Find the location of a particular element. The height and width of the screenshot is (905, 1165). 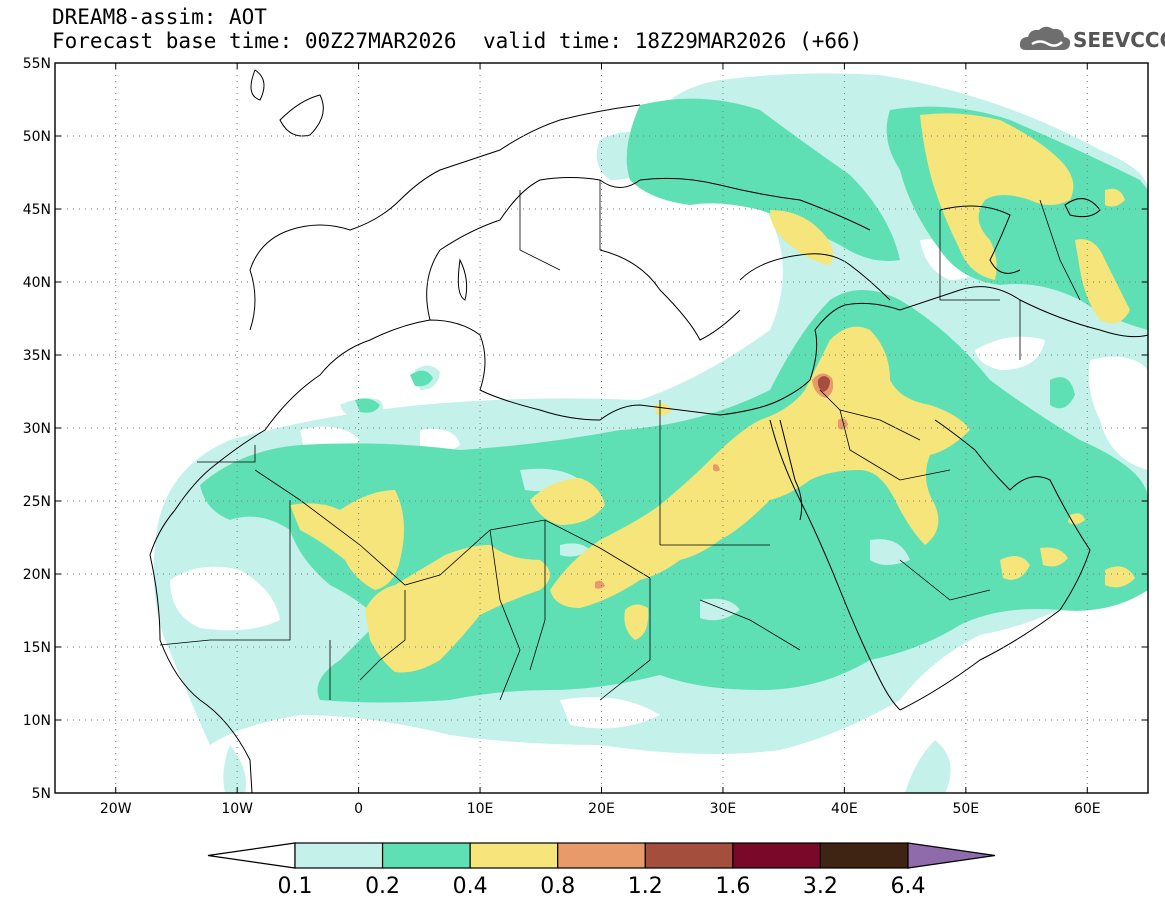

latitude-labels: 55N 50N 45N 40N 35N 30N 25N 20N 15N 10N 5N is located at coordinates (37, 429).